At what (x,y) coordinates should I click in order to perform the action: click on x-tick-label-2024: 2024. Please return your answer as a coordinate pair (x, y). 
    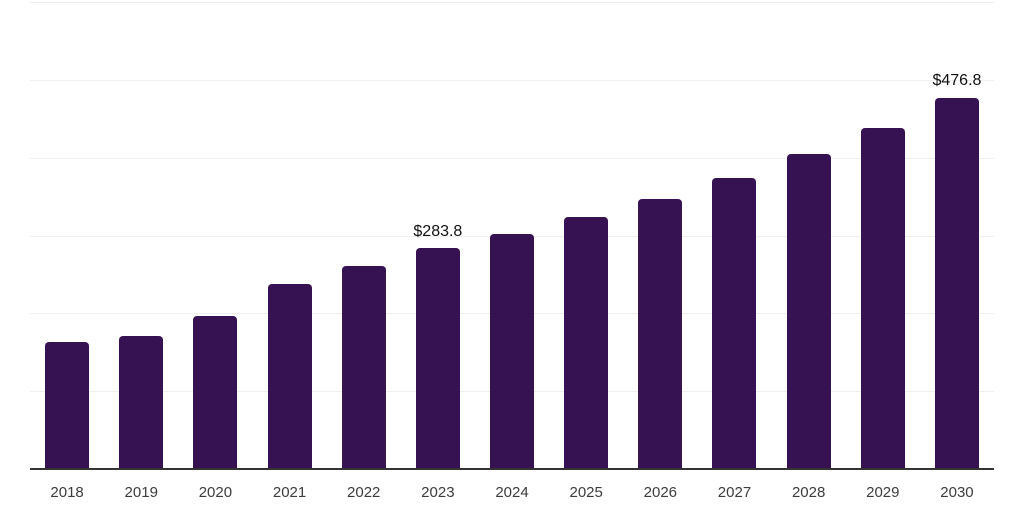
    Looking at the image, I should click on (512, 492).